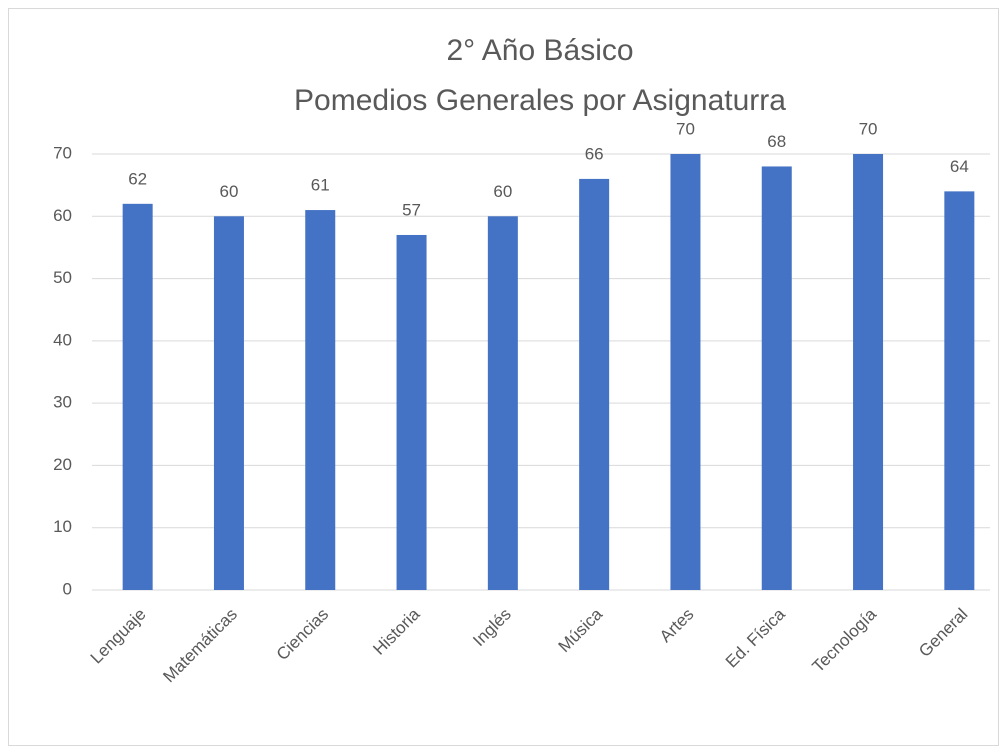 This screenshot has width=1007, height=754. I want to click on chart-subtitle: Pomedios Generales por Asignaturra, so click(540, 100).